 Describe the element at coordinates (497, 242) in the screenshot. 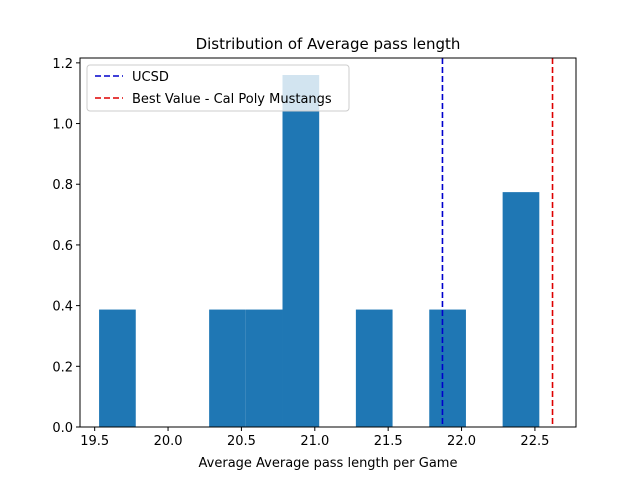

I see `reference-lines-group` at that location.